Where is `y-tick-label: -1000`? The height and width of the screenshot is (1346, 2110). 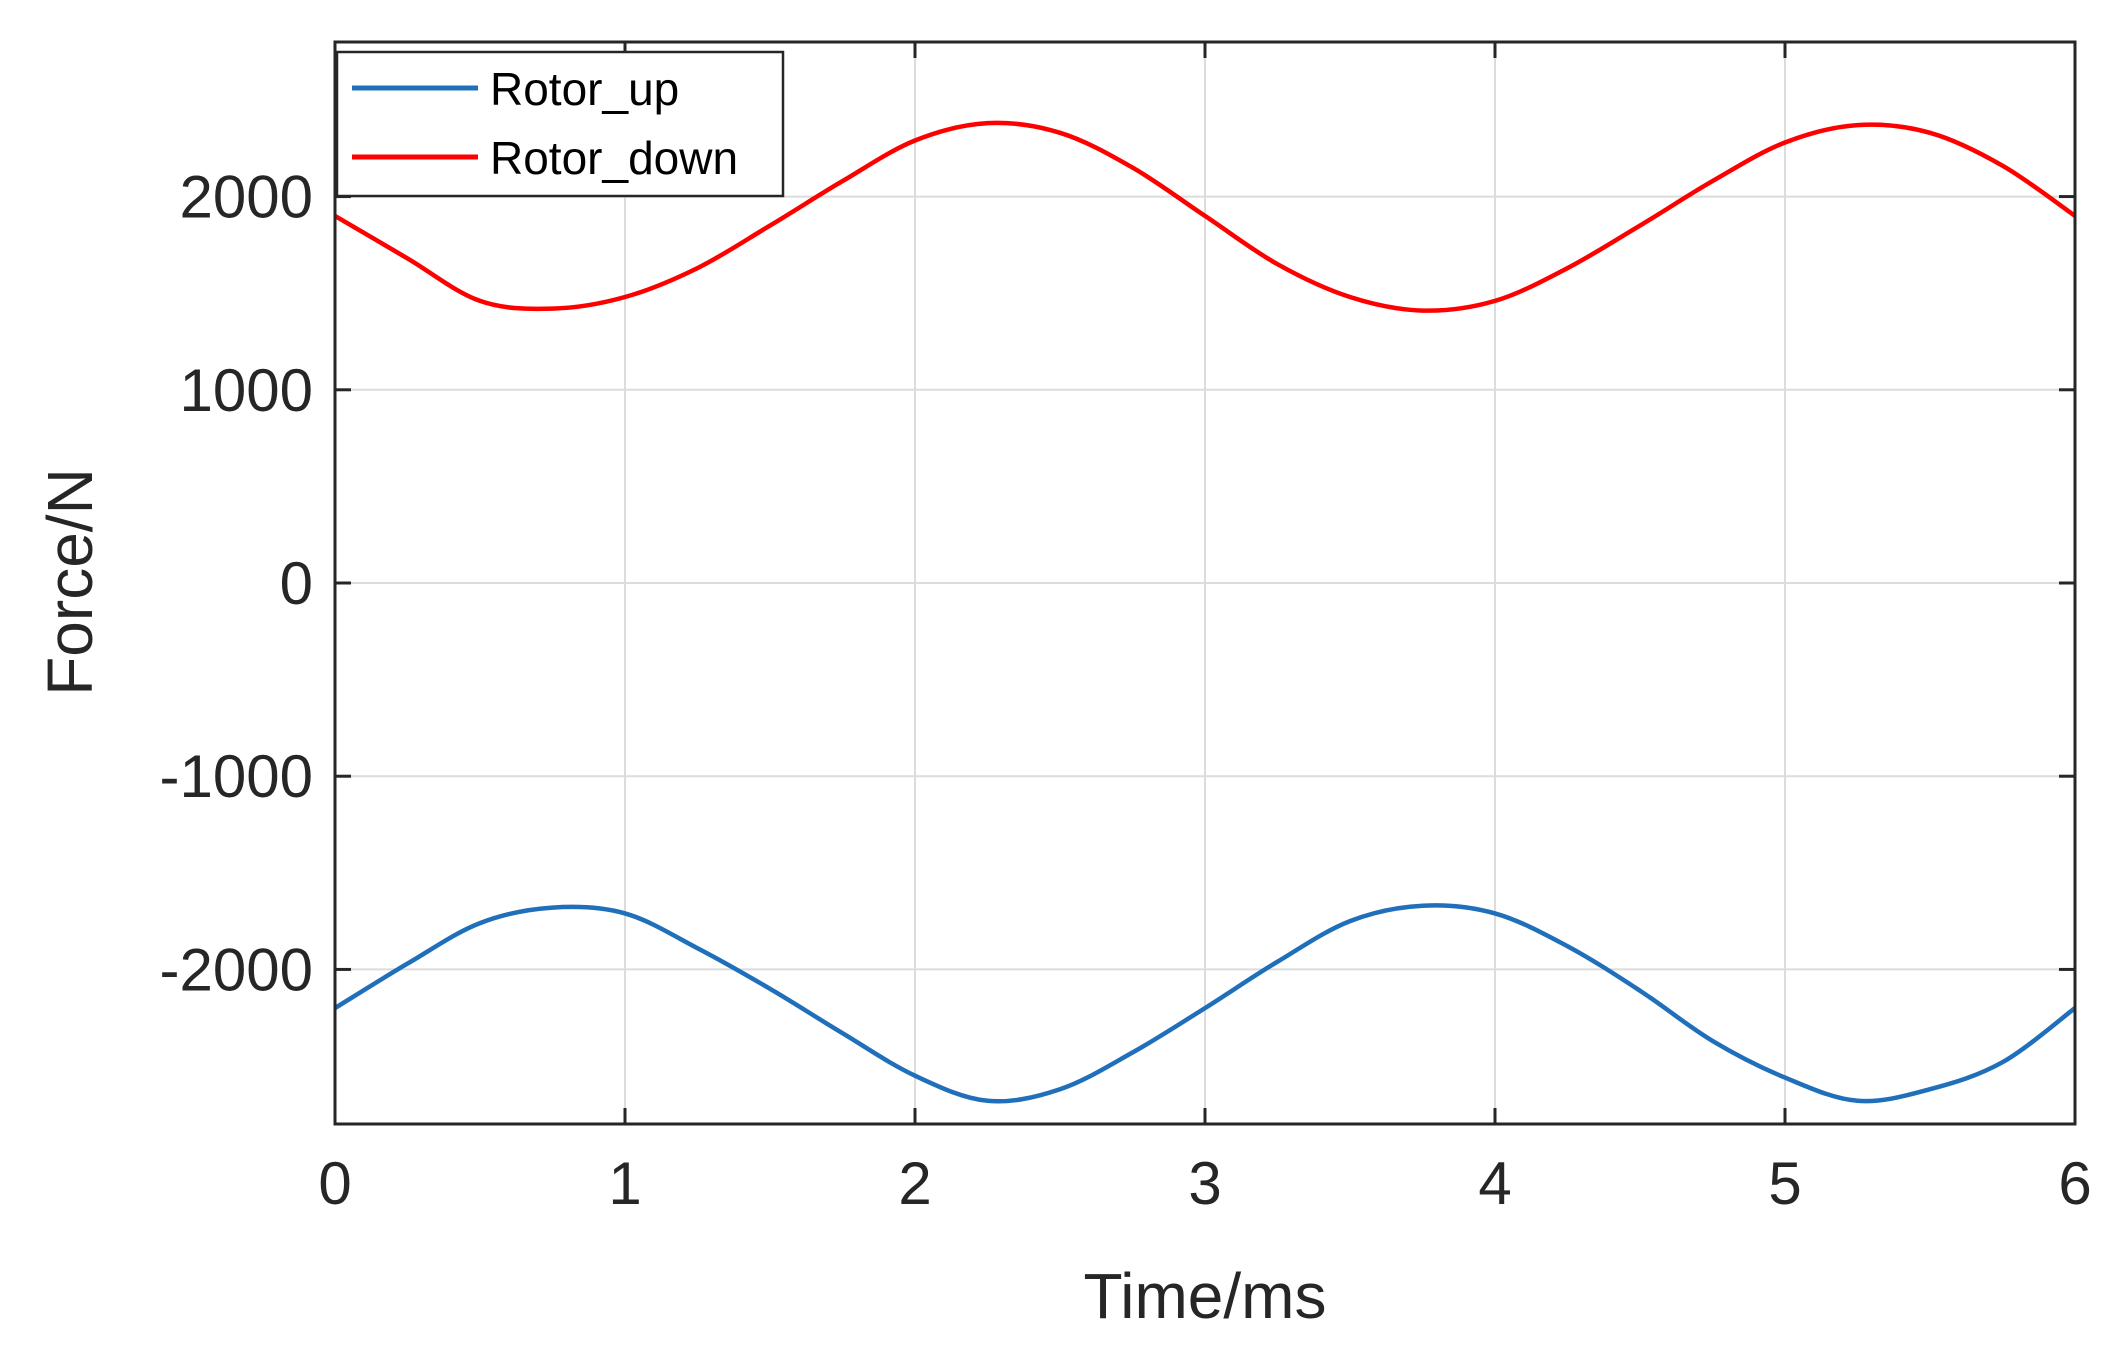 y-tick-label: -1000 is located at coordinates (236, 776).